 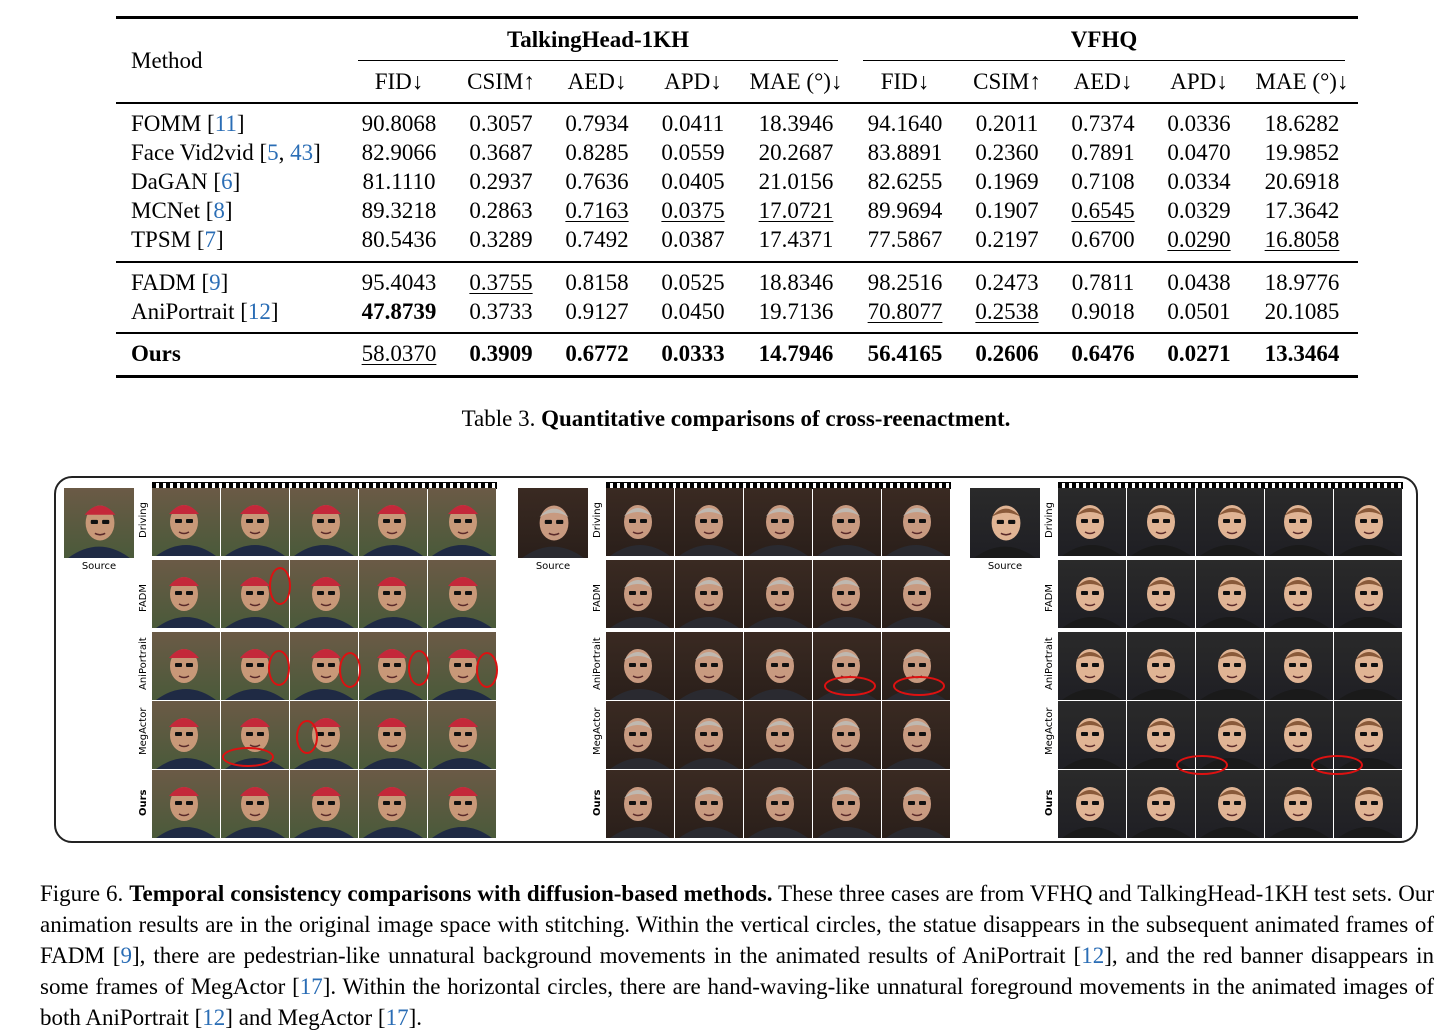 I want to click on table-cell: 82.6255, so click(x=905, y=181).